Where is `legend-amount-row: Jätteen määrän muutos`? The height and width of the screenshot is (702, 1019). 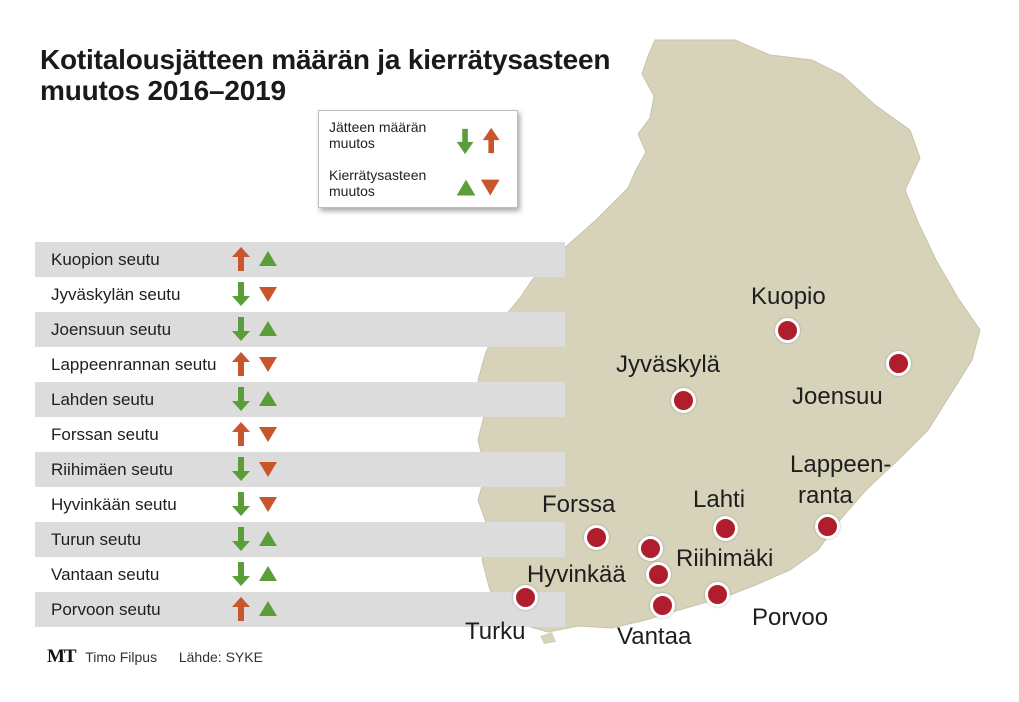 legend-amount-row: Jätteen määrän muutos is located at coordinates (422, 139).